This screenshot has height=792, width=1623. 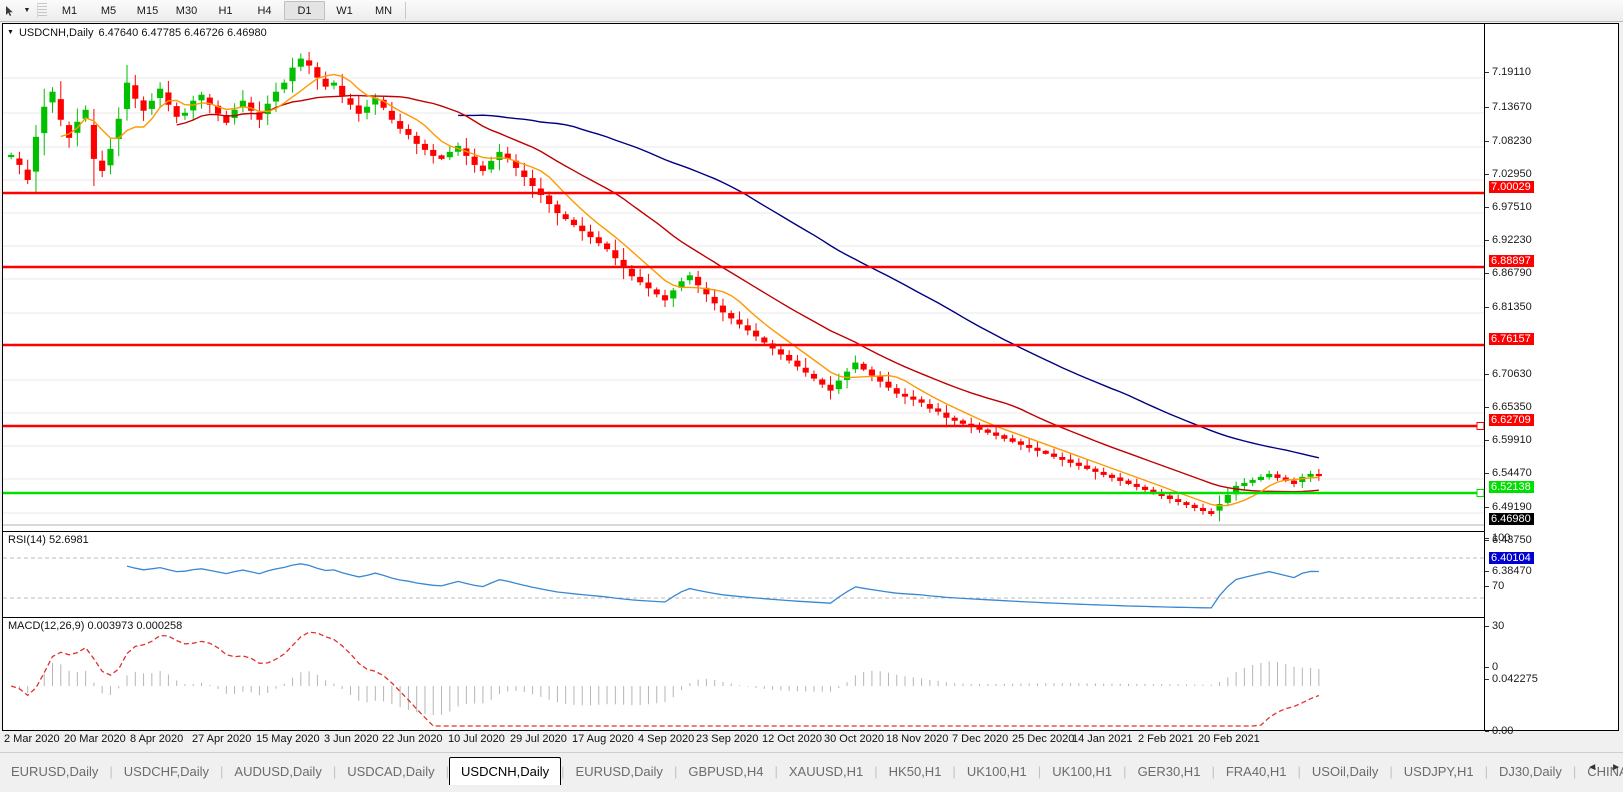 I want to click on chart-tab-fra40-h1: FRA40,H1, so click(x=1256, y=771).